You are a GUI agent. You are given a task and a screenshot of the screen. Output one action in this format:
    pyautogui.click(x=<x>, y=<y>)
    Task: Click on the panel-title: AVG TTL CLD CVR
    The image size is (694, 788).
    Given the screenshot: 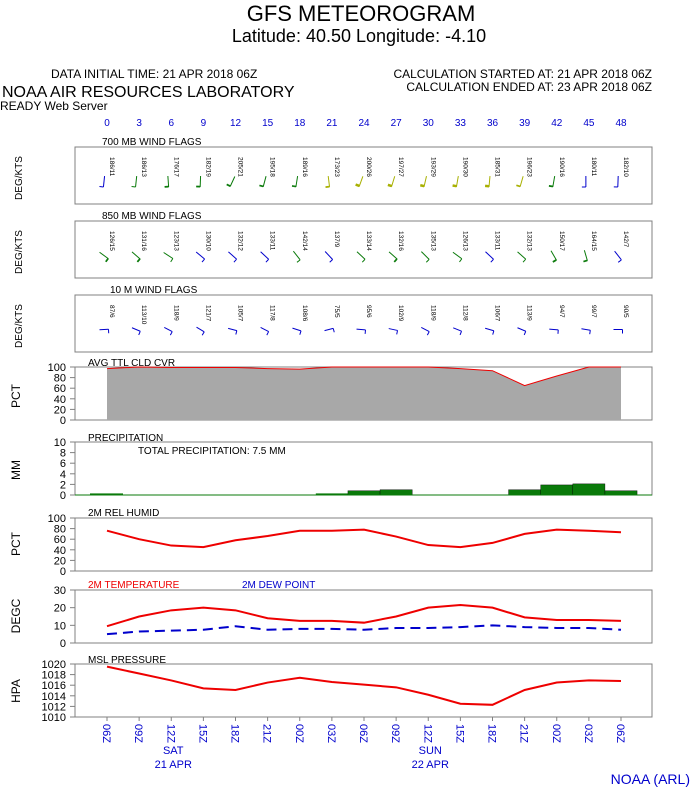 What is the action you would take?
    pyautogui.click(x=131, y=363)
    